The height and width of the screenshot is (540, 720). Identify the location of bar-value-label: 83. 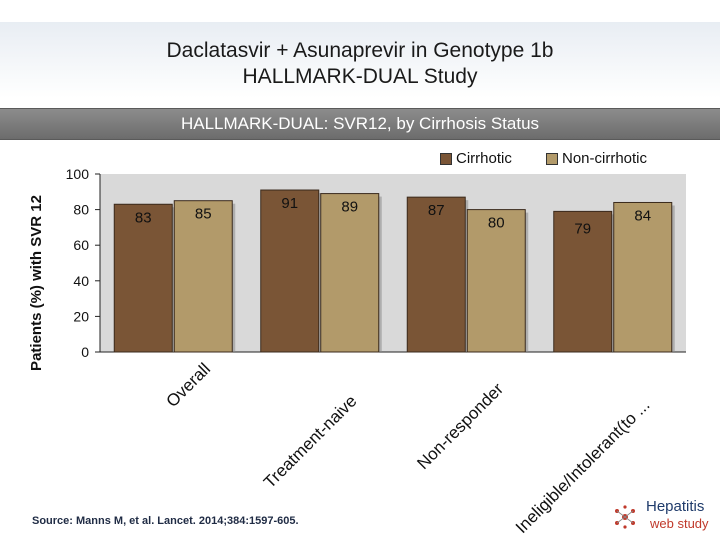
(143, 217).